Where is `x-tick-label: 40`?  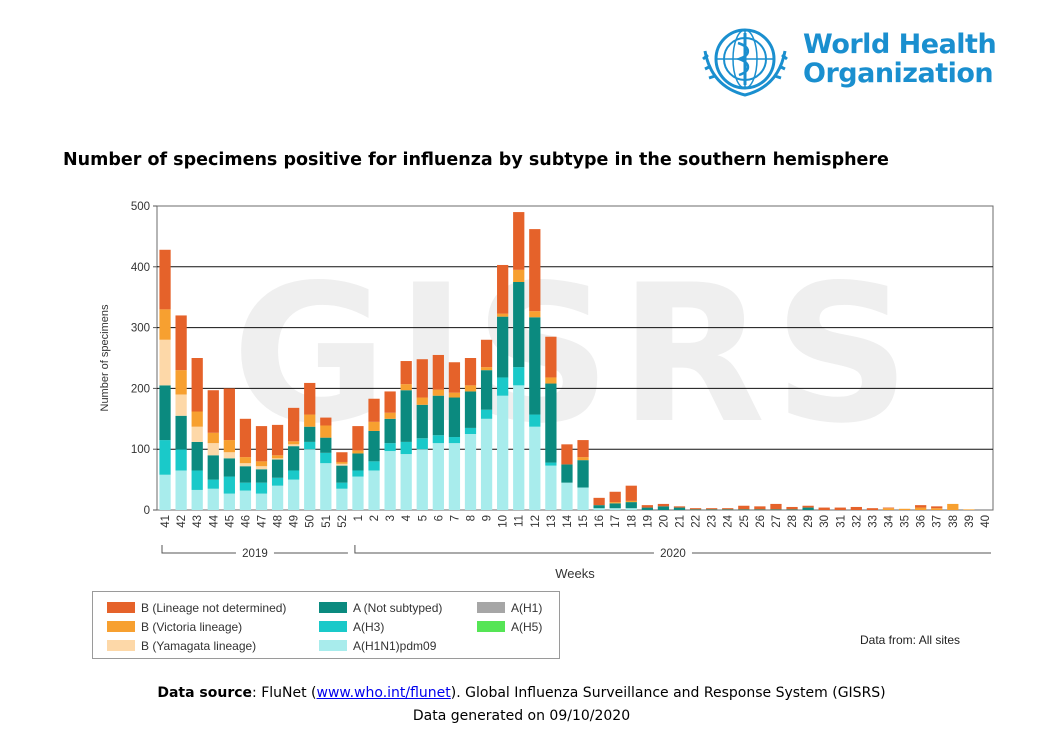
x-tick-label: 40 is located at coordinates (986, 521).